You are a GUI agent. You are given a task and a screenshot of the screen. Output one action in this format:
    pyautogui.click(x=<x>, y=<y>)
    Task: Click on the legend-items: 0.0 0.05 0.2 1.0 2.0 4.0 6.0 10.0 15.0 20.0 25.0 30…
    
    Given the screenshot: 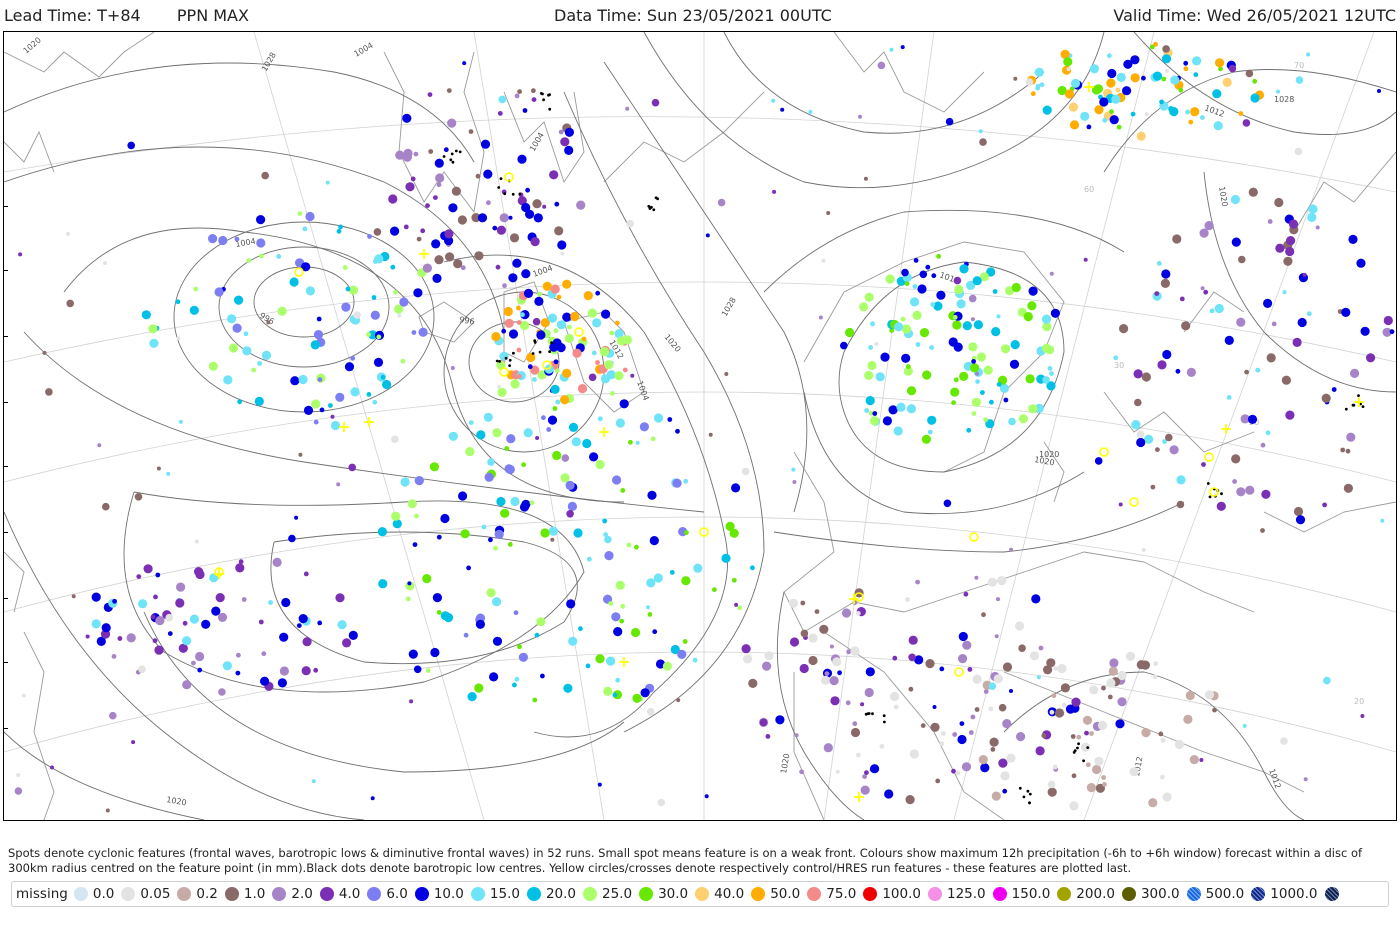 What is the action you would take?
    pyautogui.click(x=699, y=894)
    